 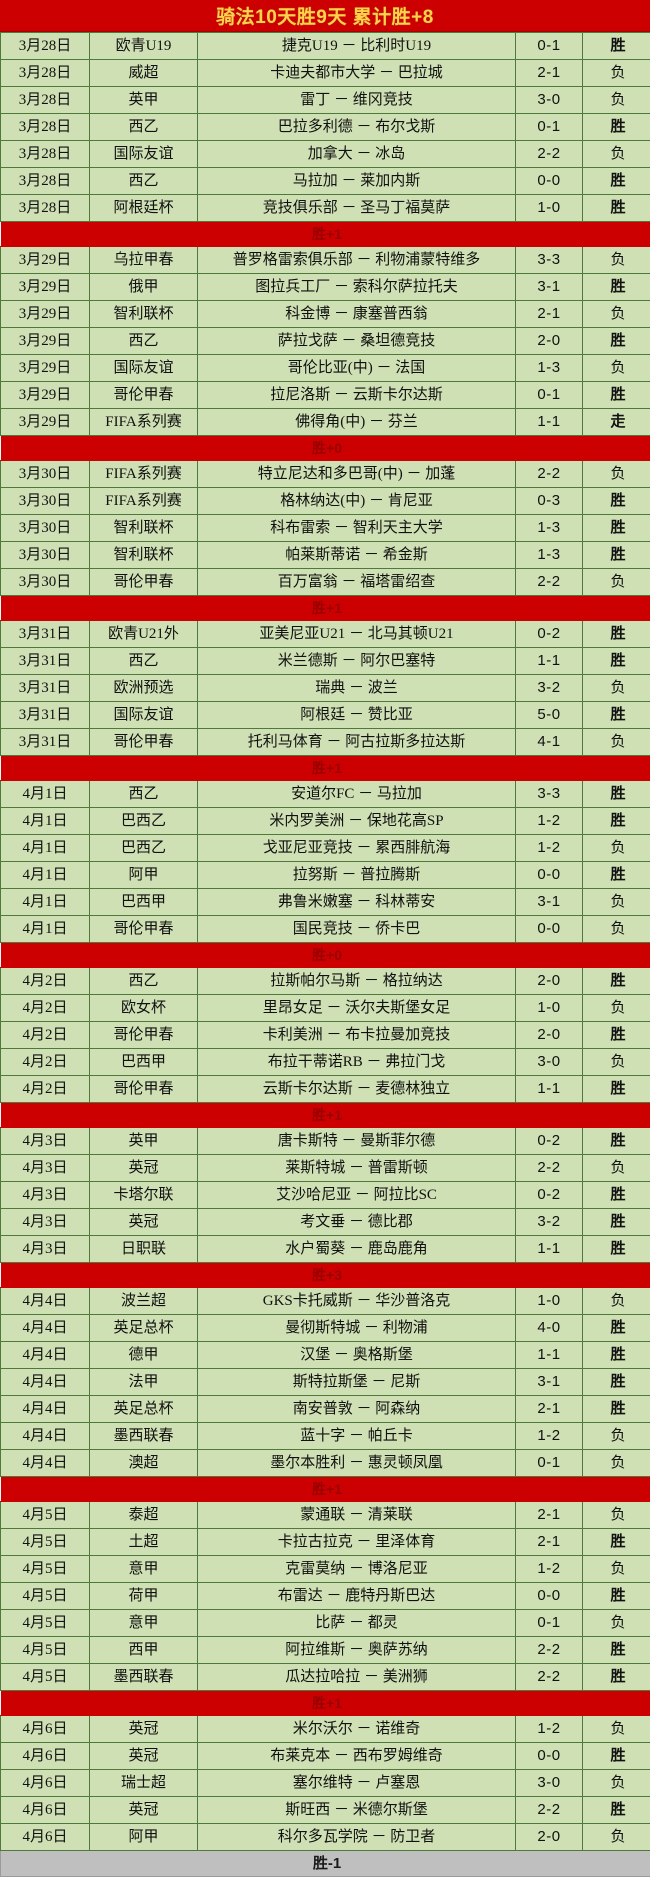 I want to click on cell-teams: 克雷莫纳 － 博洛尼亚, so click(x=357, y=1569).